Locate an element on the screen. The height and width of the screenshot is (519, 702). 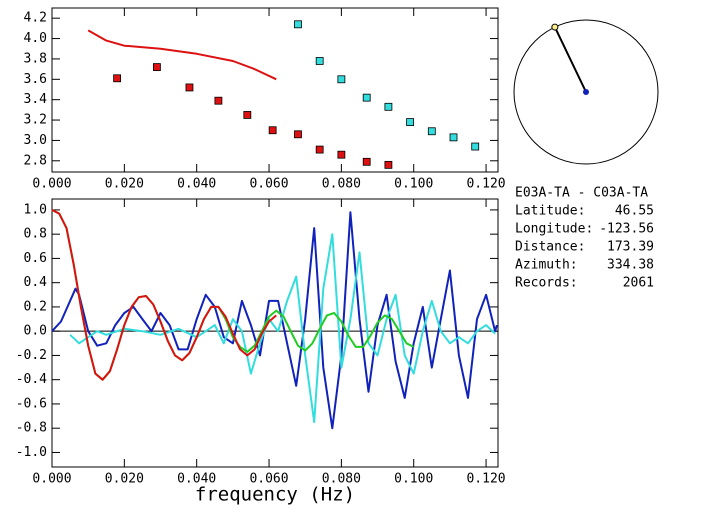
info-label: Azimuth: is located at coordinates (546, 265).